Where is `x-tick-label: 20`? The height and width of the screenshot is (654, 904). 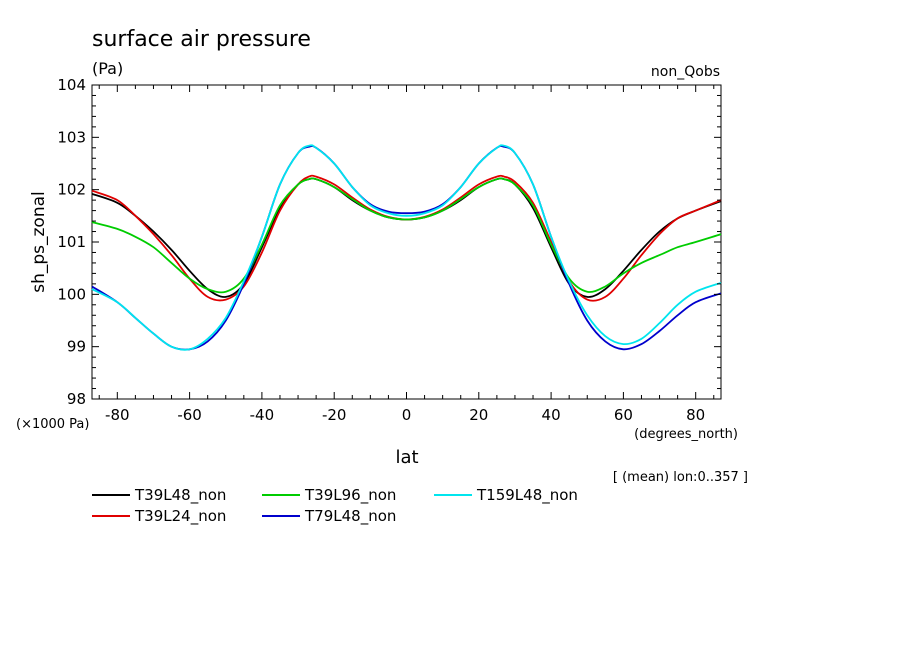
x-tick-label: 20 is located at coordinates (478, 415).